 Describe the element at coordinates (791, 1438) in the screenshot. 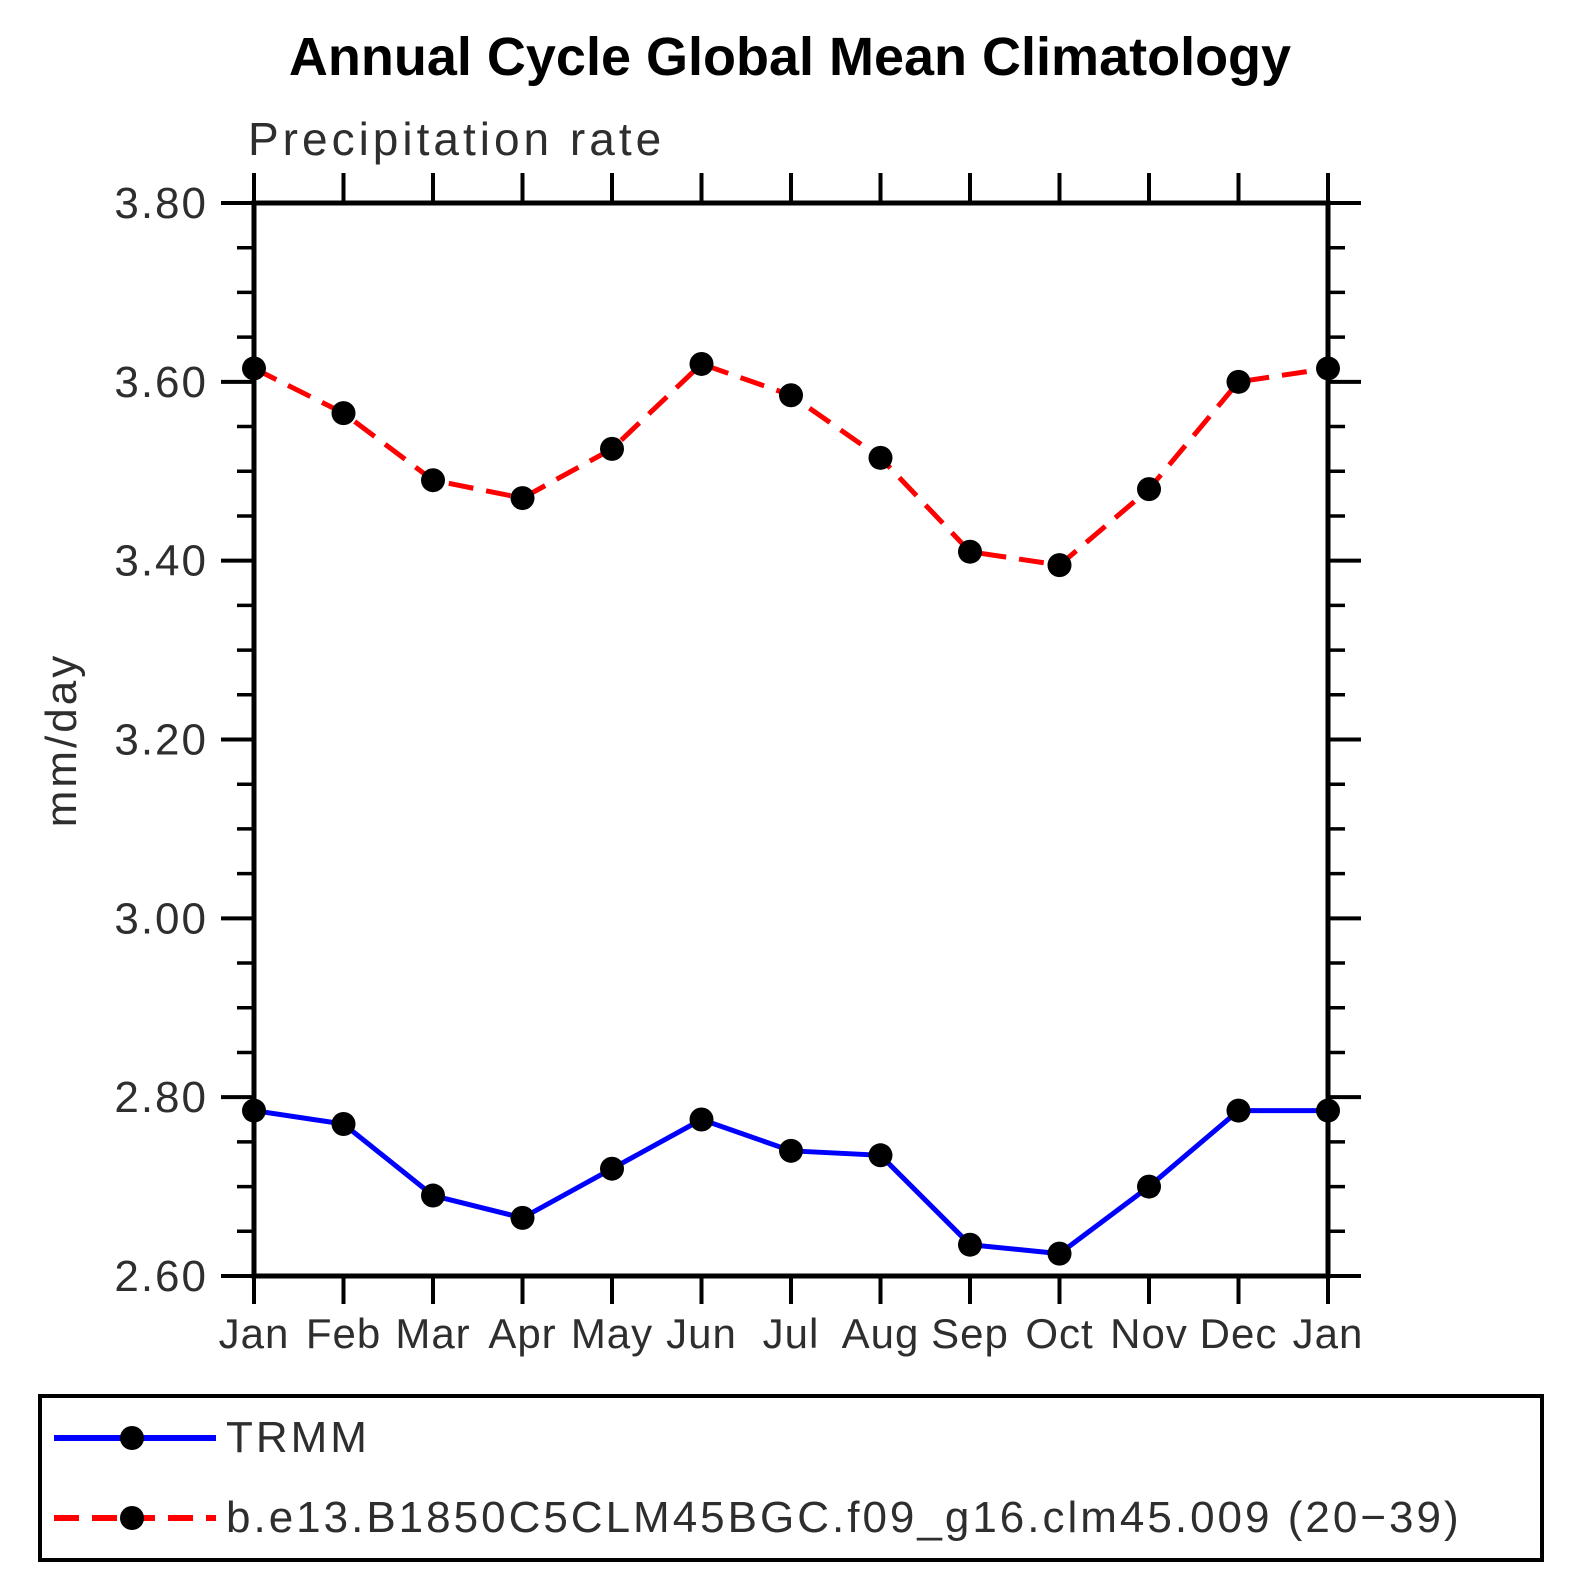

I see `legend-item-trmm: TRMM` at that location.